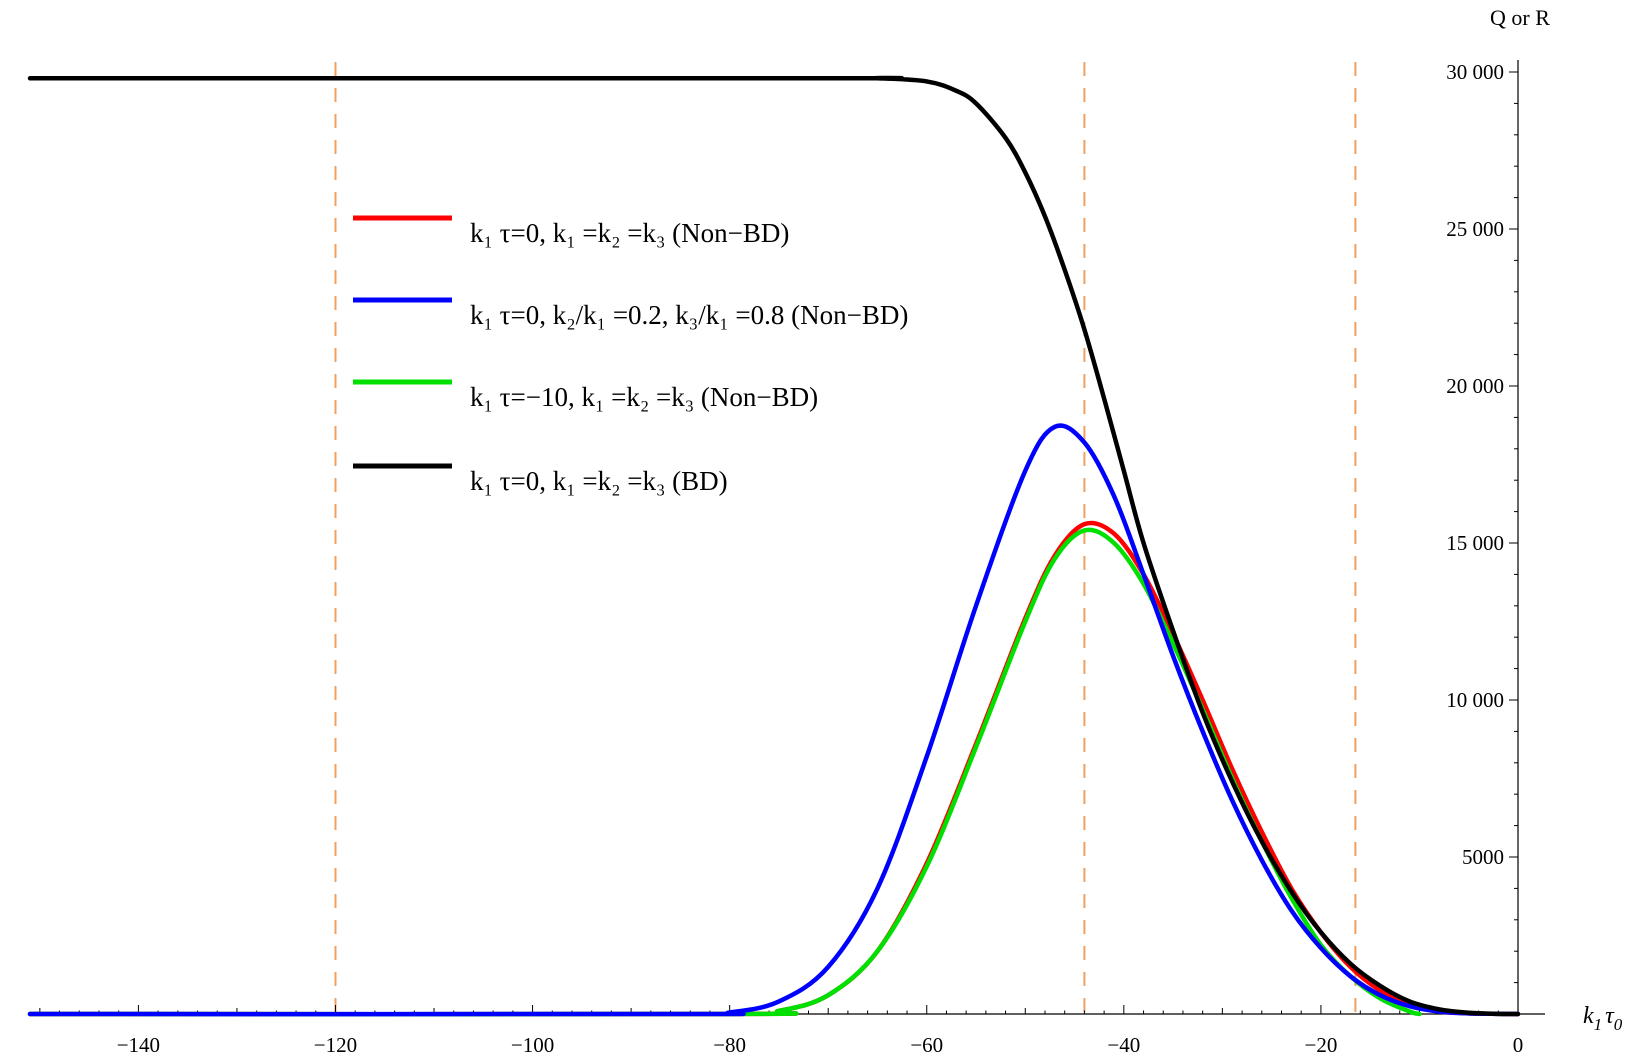 The width and height of the screenshot is (1640, 1058). Describe the element at coordinates (1475, 700) in the screenshot. I see `y-tick-label: 10 000` at that location.